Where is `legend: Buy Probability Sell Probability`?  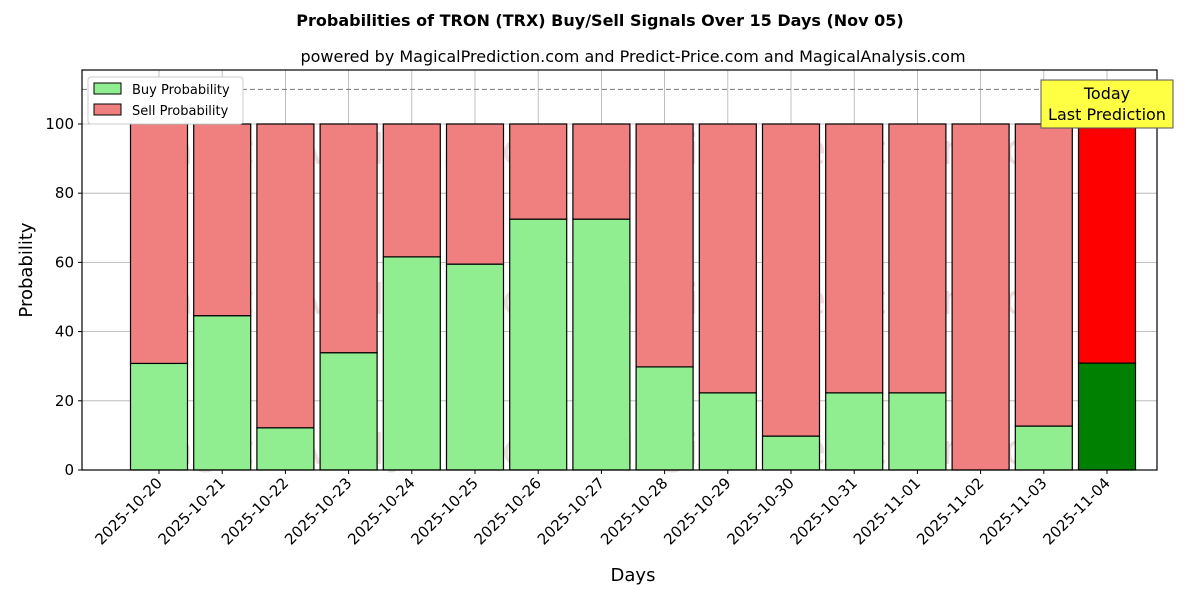
legend: Buy Probability Sell Probability is located at coordinates (165, 100).